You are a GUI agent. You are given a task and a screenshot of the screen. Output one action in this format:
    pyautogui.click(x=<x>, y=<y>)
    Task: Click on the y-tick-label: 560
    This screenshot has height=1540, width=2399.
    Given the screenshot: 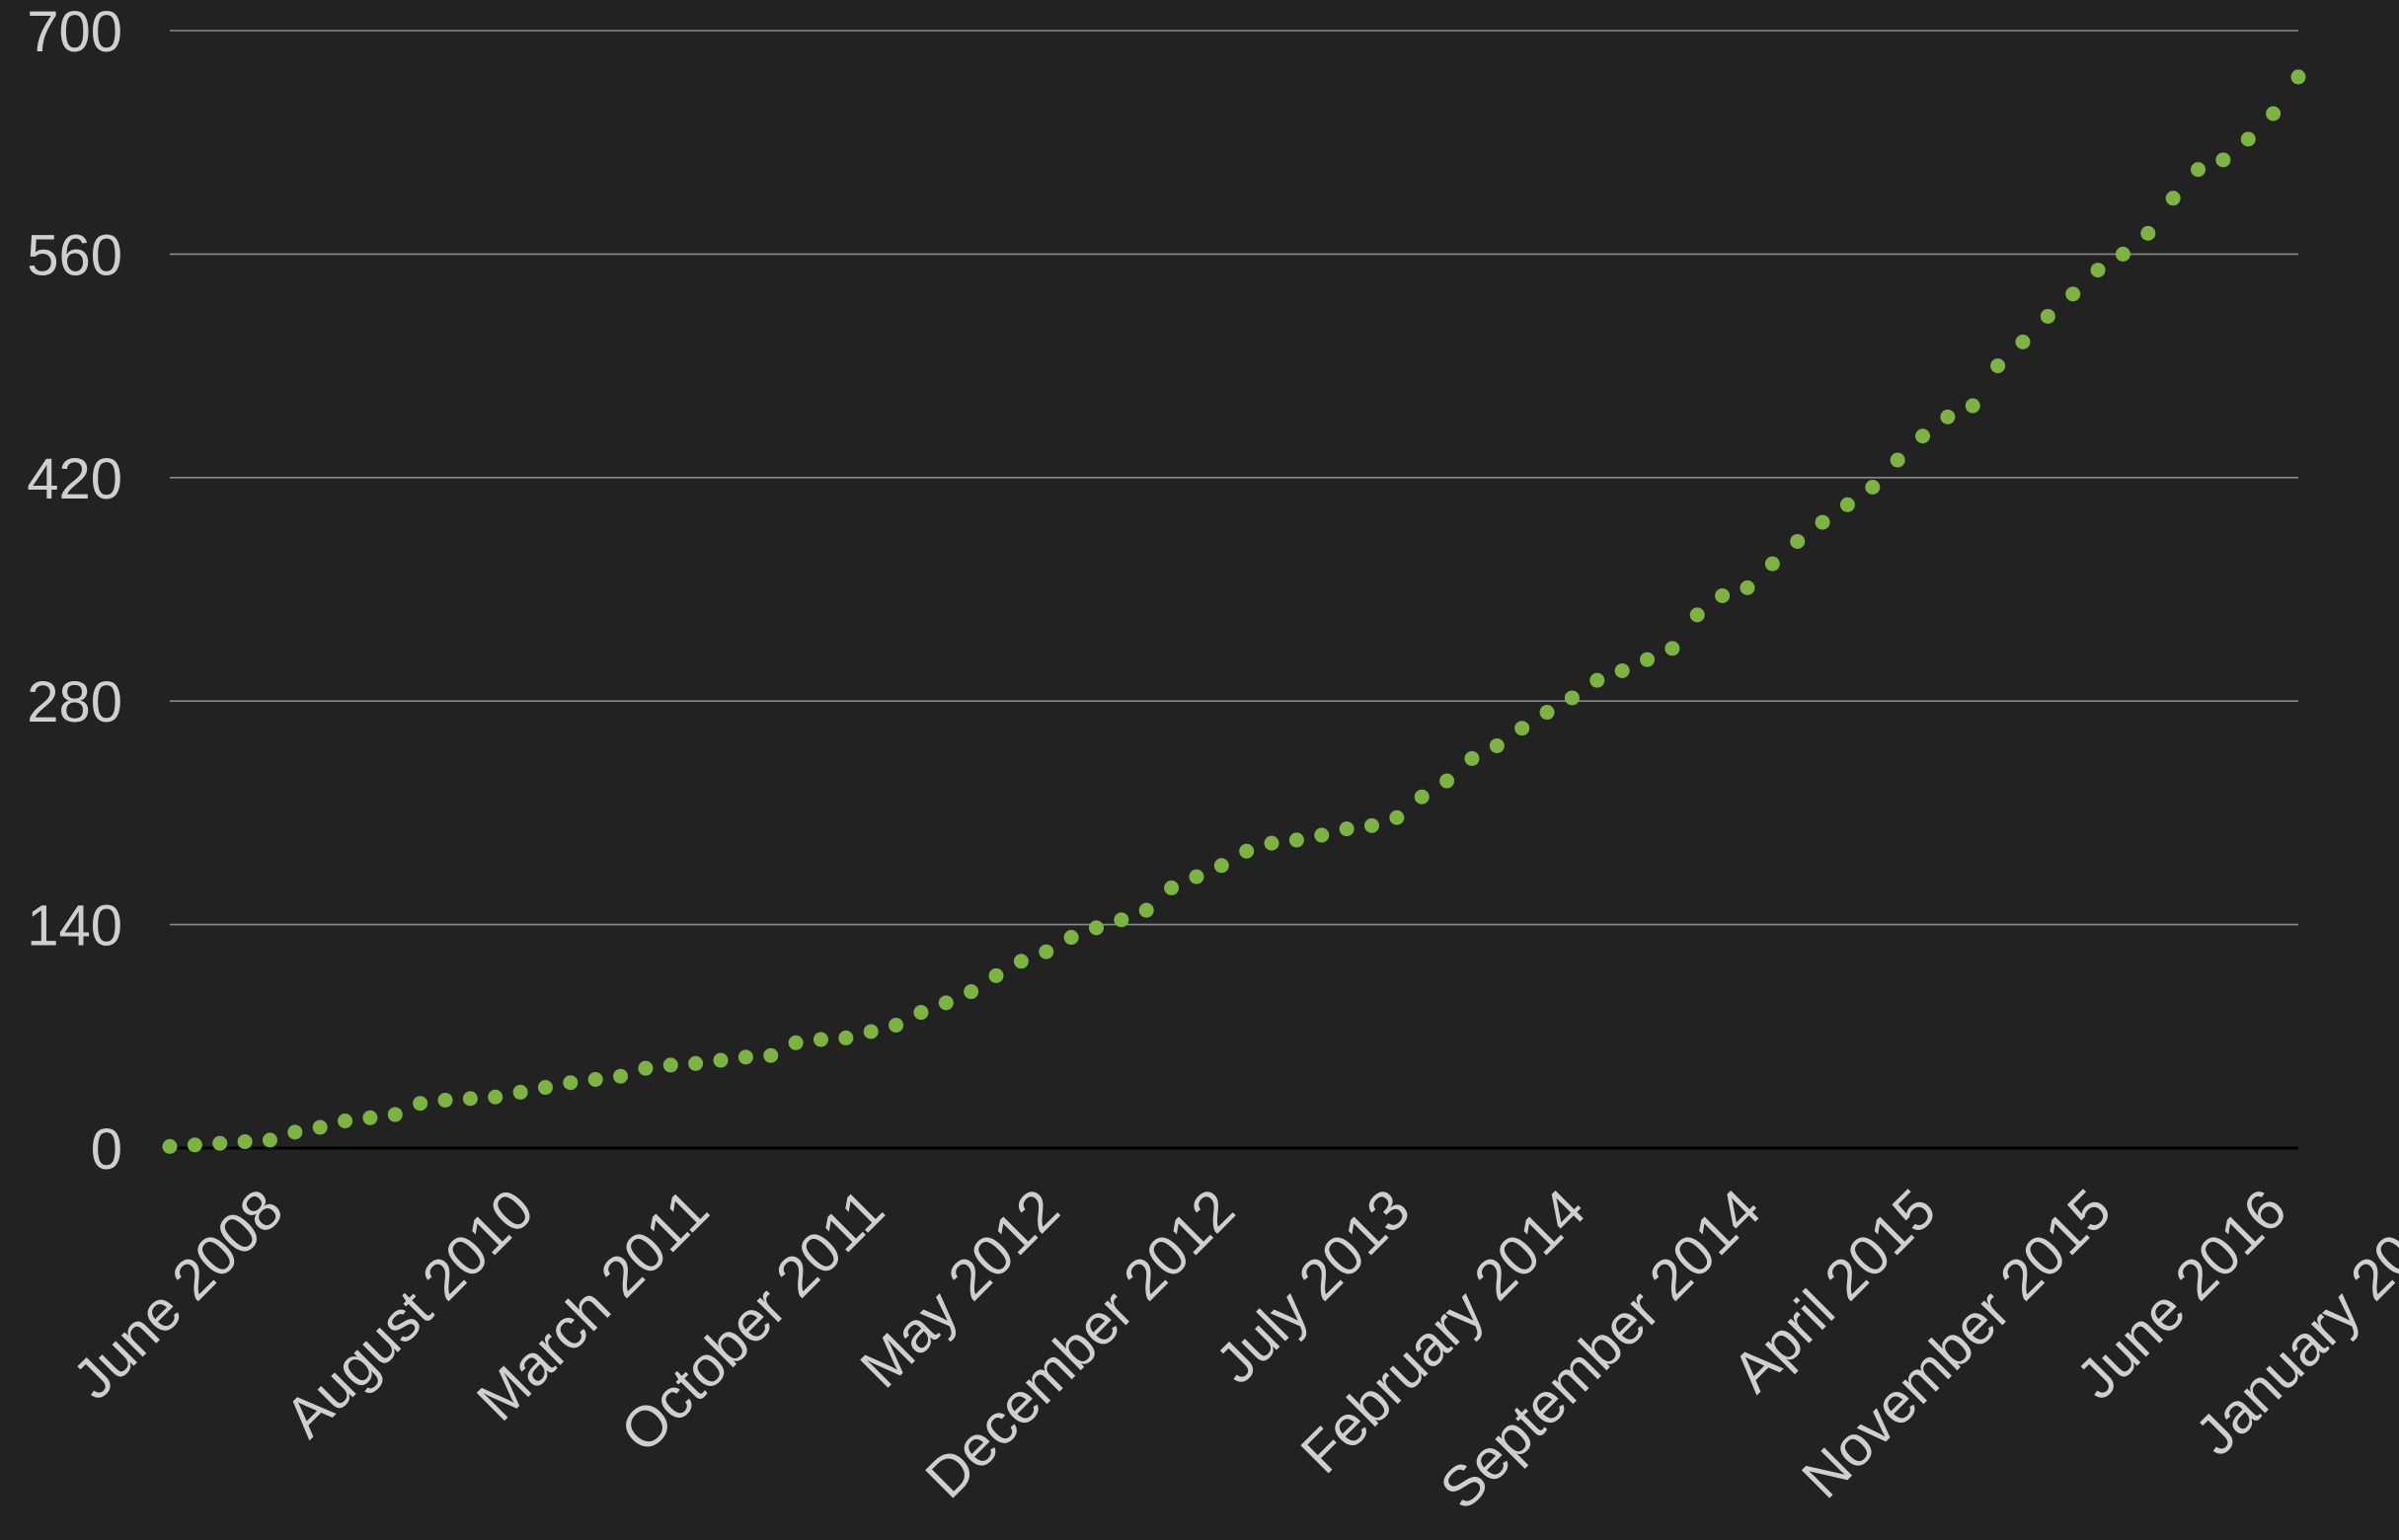 What is the action you would take?
    pyautogui.click(x=74, y=255)
    